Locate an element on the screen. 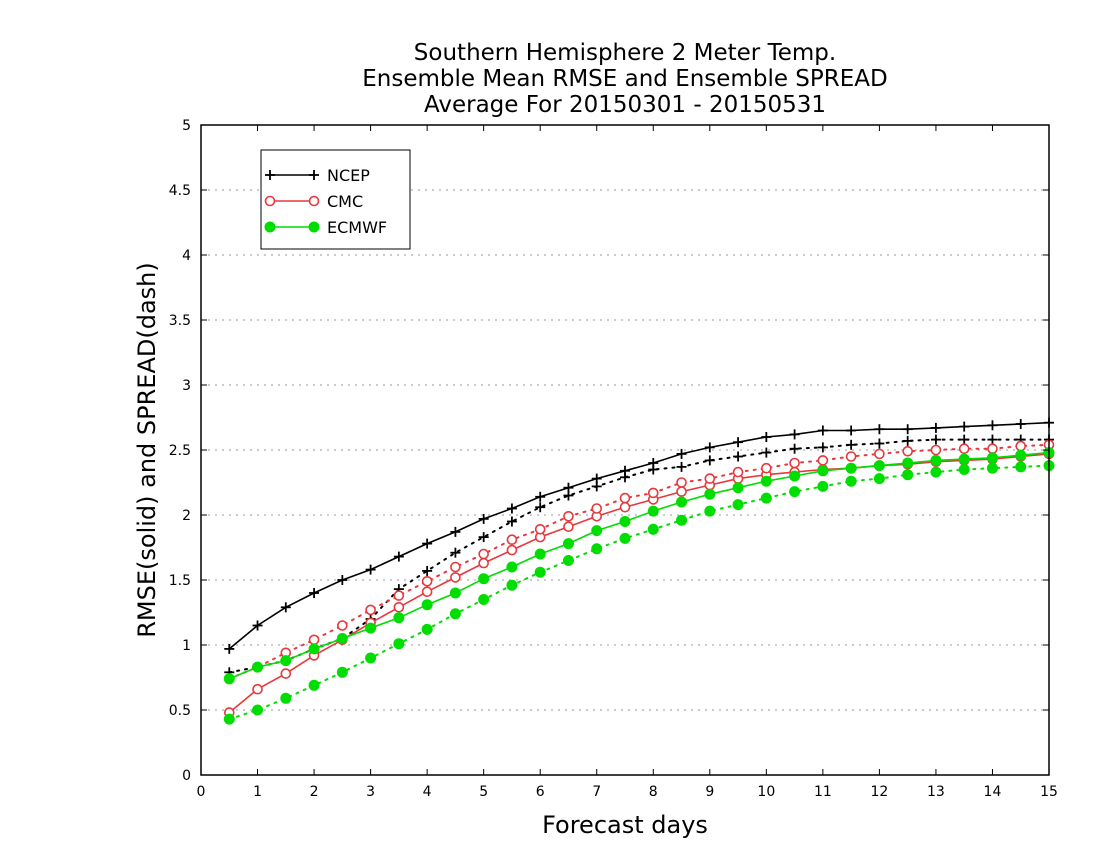 The width and height of the screenshot is (1100, 850). legend-label-ecmwf: ECMWF is located at coordinates (357, 227).